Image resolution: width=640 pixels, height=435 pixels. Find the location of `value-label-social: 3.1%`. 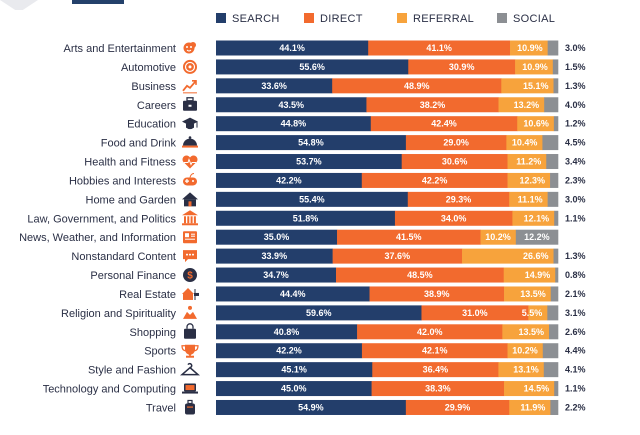

value-label-social: 3.1% is located at coordinates (575, 313).